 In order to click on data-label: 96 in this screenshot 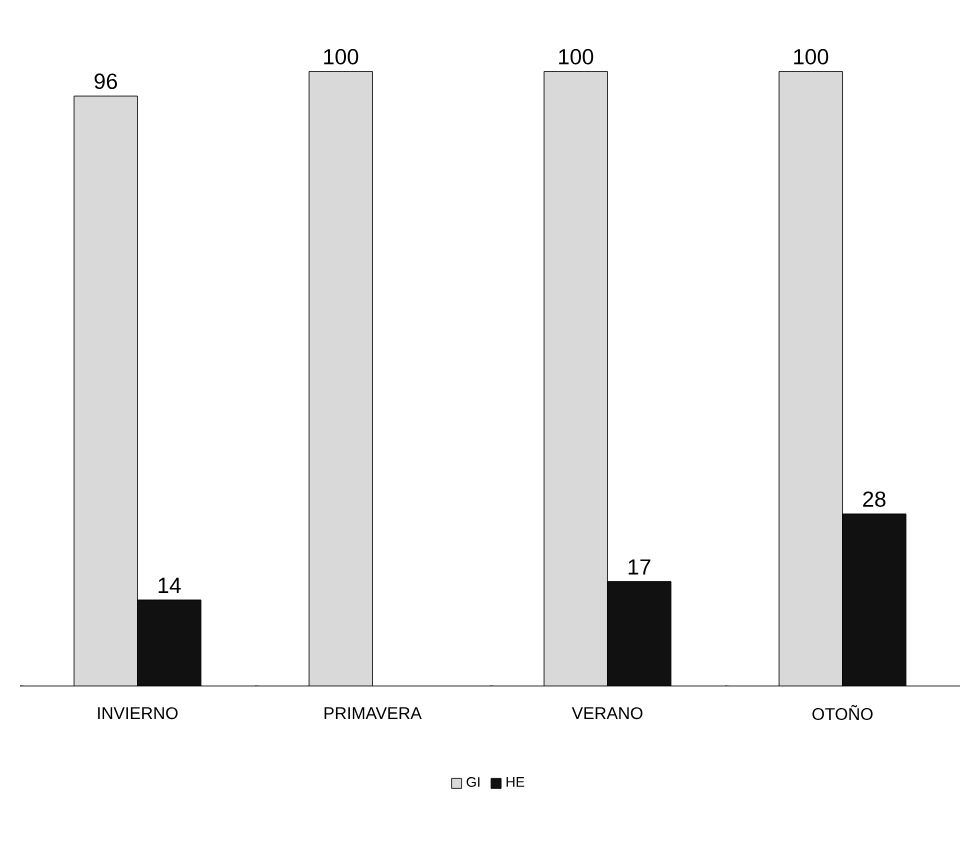, I will do `click(105, 81)`.